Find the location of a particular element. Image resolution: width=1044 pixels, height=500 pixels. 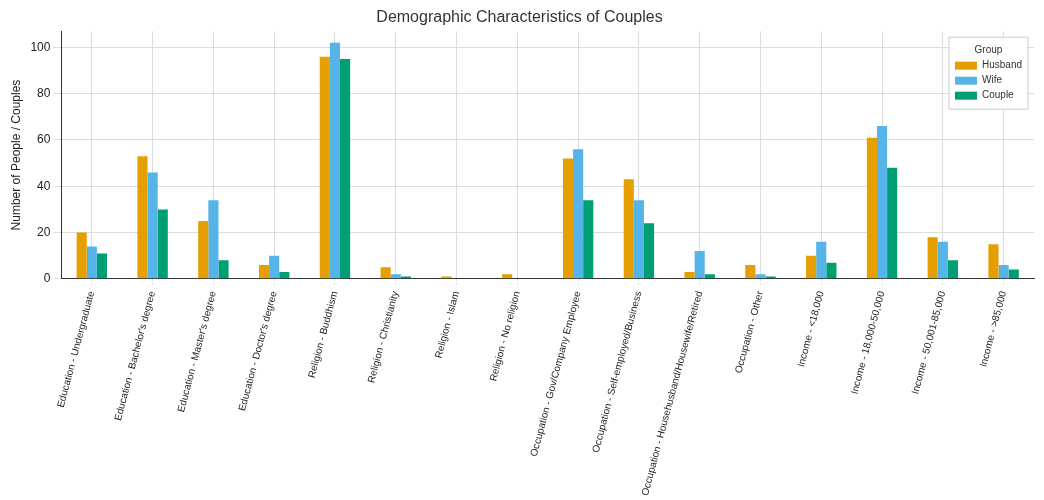

y-tick-label: 80 is located at coordinates (44, 93).